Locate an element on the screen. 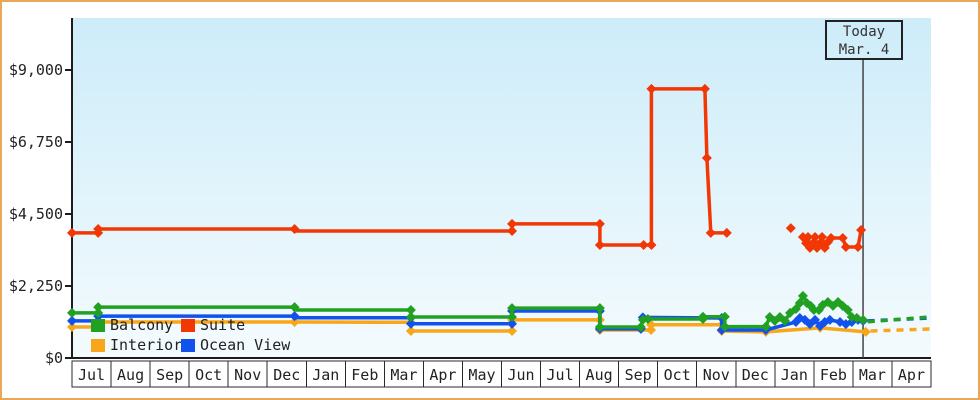 Image resolution: width=980 pixels, height=400 pixels. legend-label-suite: Suite is located at coordinates (223, 325).